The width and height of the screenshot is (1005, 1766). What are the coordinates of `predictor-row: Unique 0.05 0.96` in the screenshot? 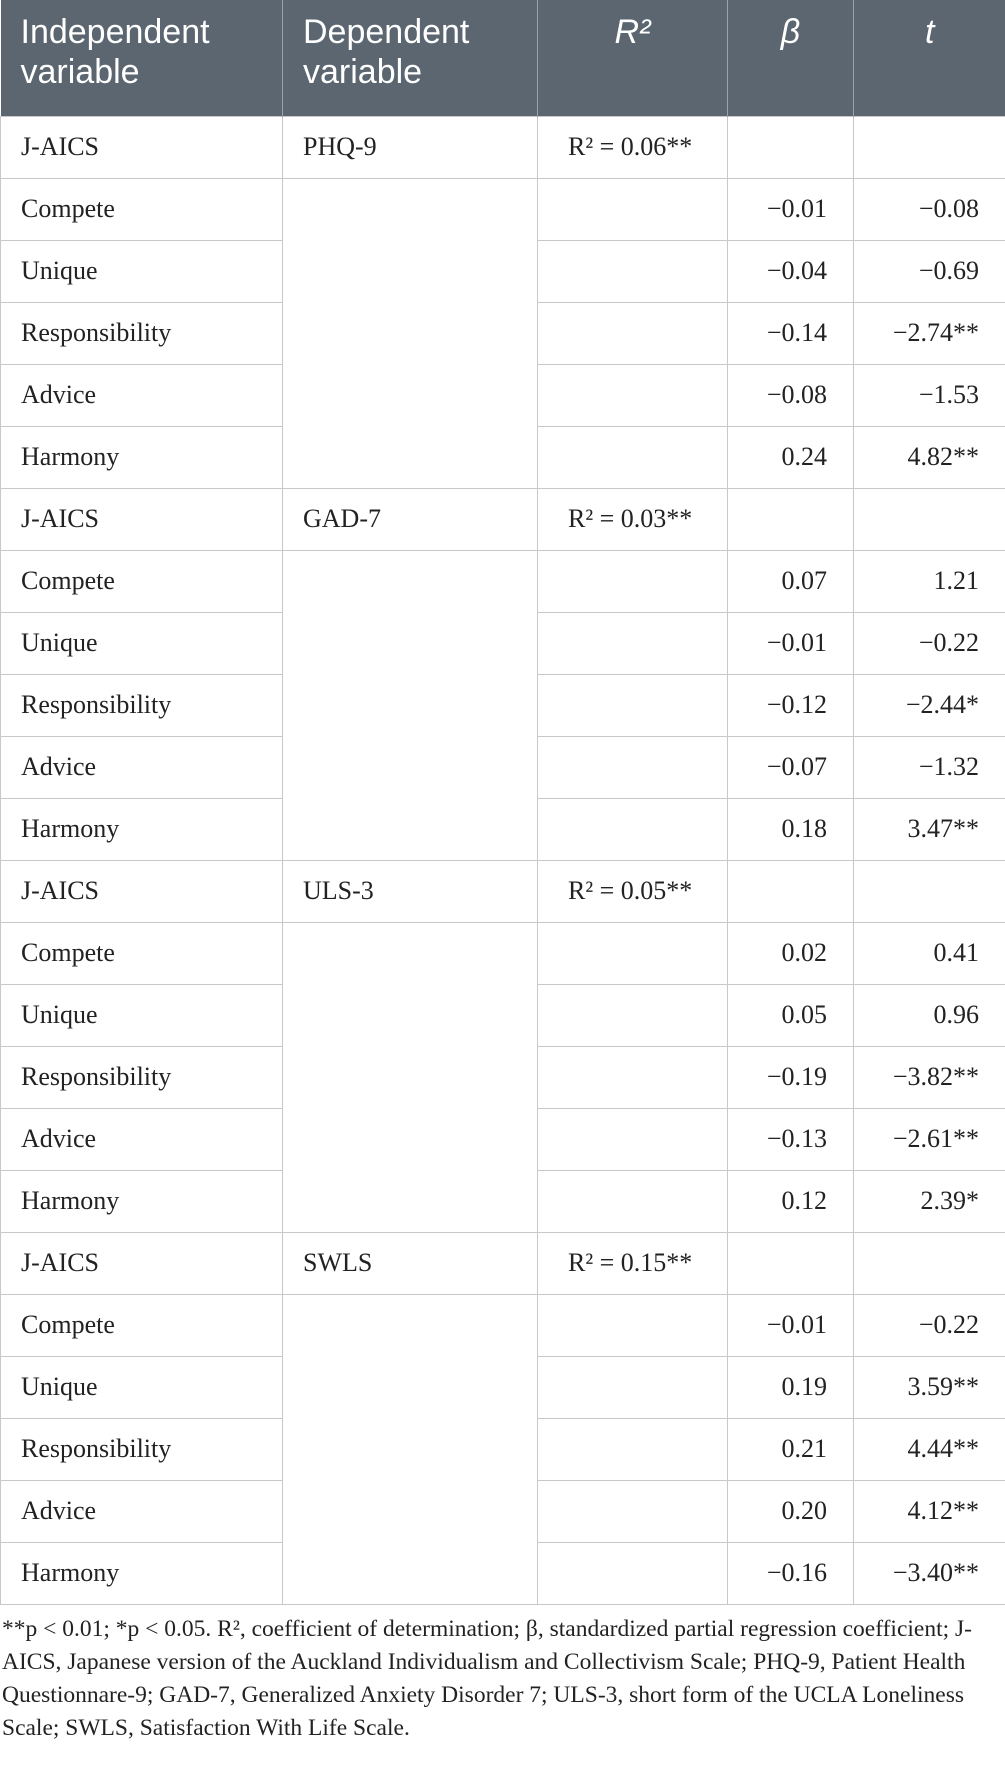 It's located at (502, 1015).